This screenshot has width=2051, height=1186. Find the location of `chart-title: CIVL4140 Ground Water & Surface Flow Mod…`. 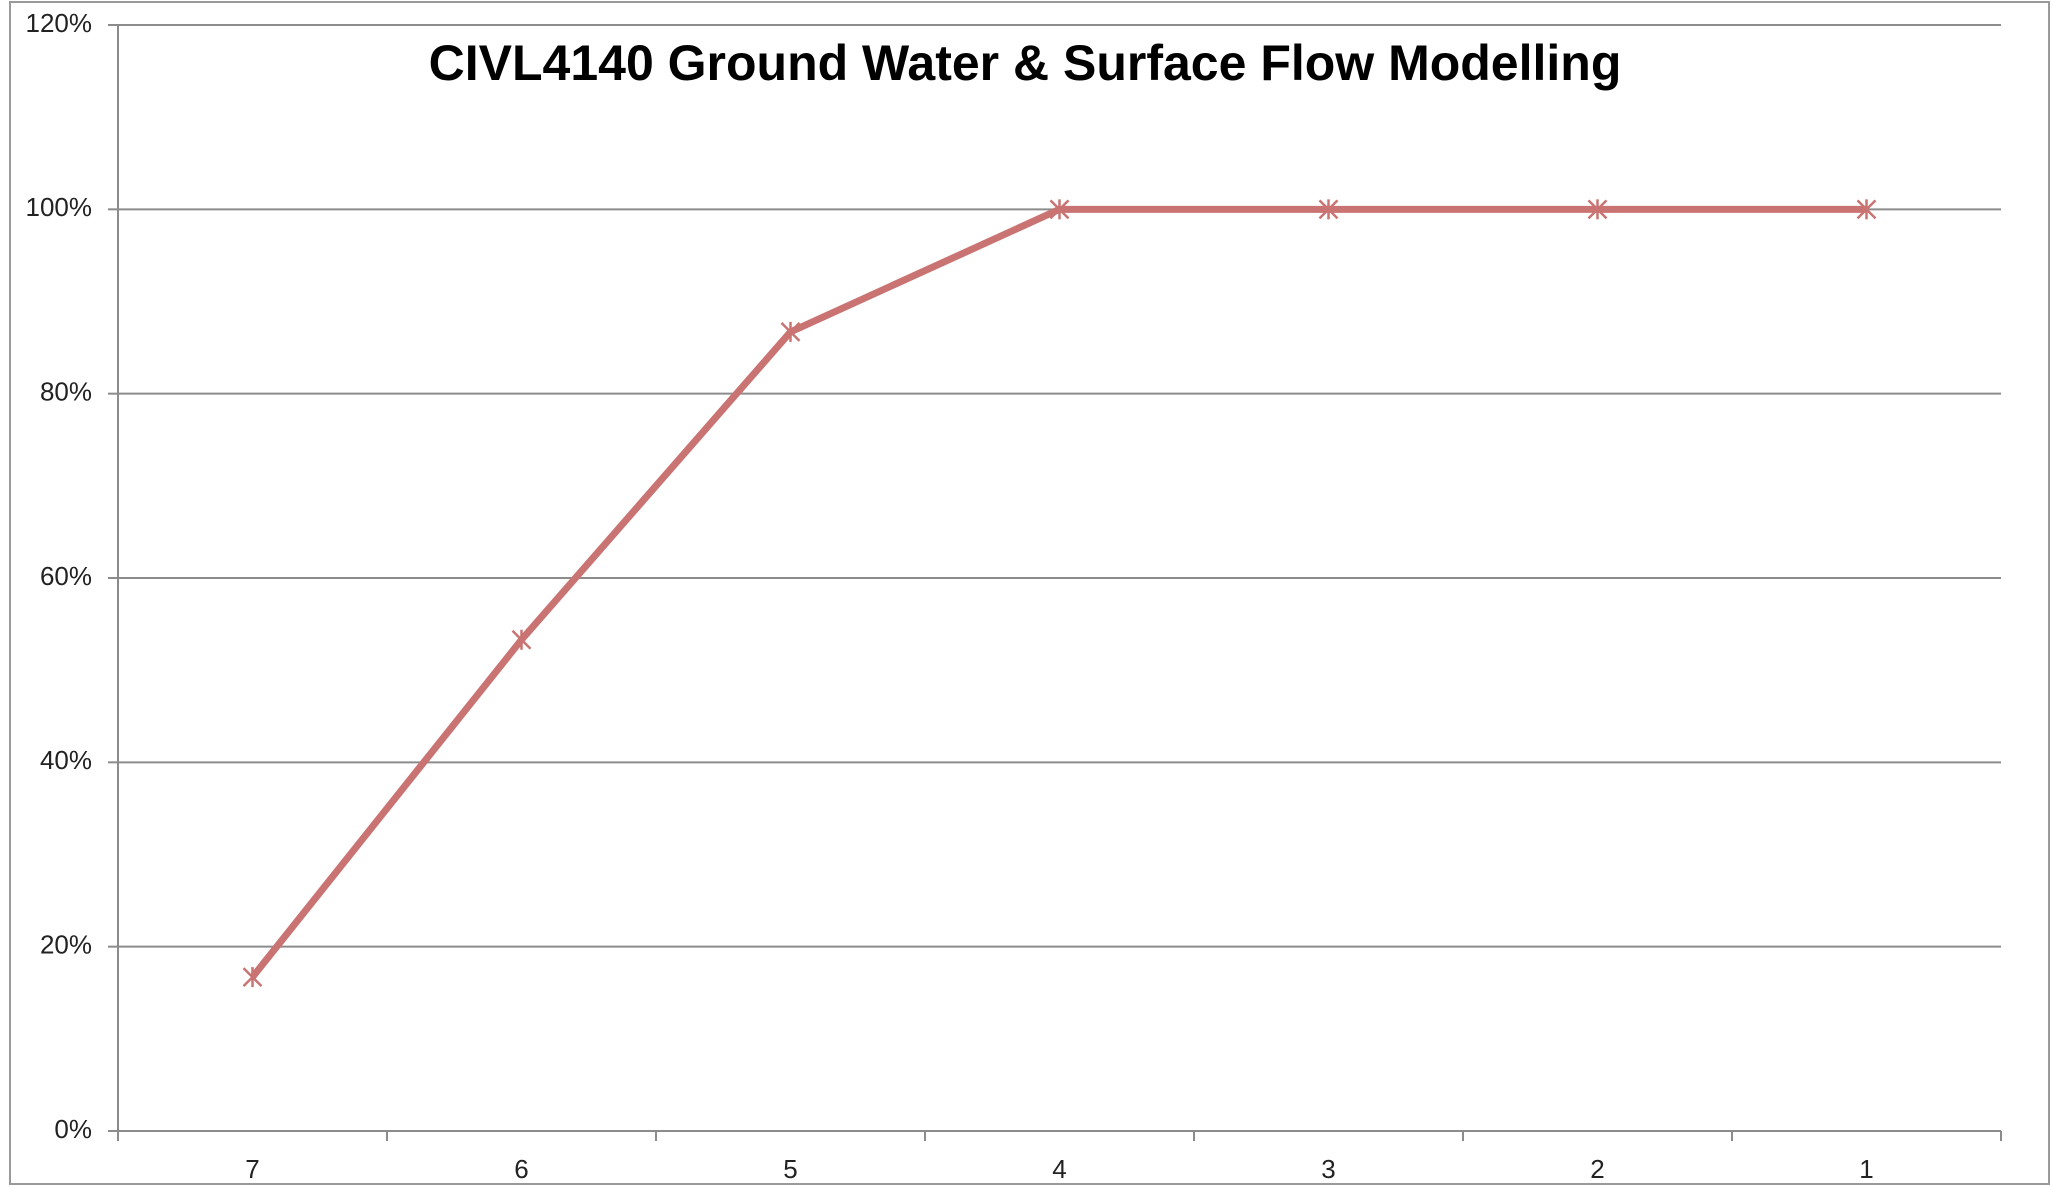

chart-title: CIVL4140 Ground Water & Surface Flow Mod… is located at coordinates (1025, 63).